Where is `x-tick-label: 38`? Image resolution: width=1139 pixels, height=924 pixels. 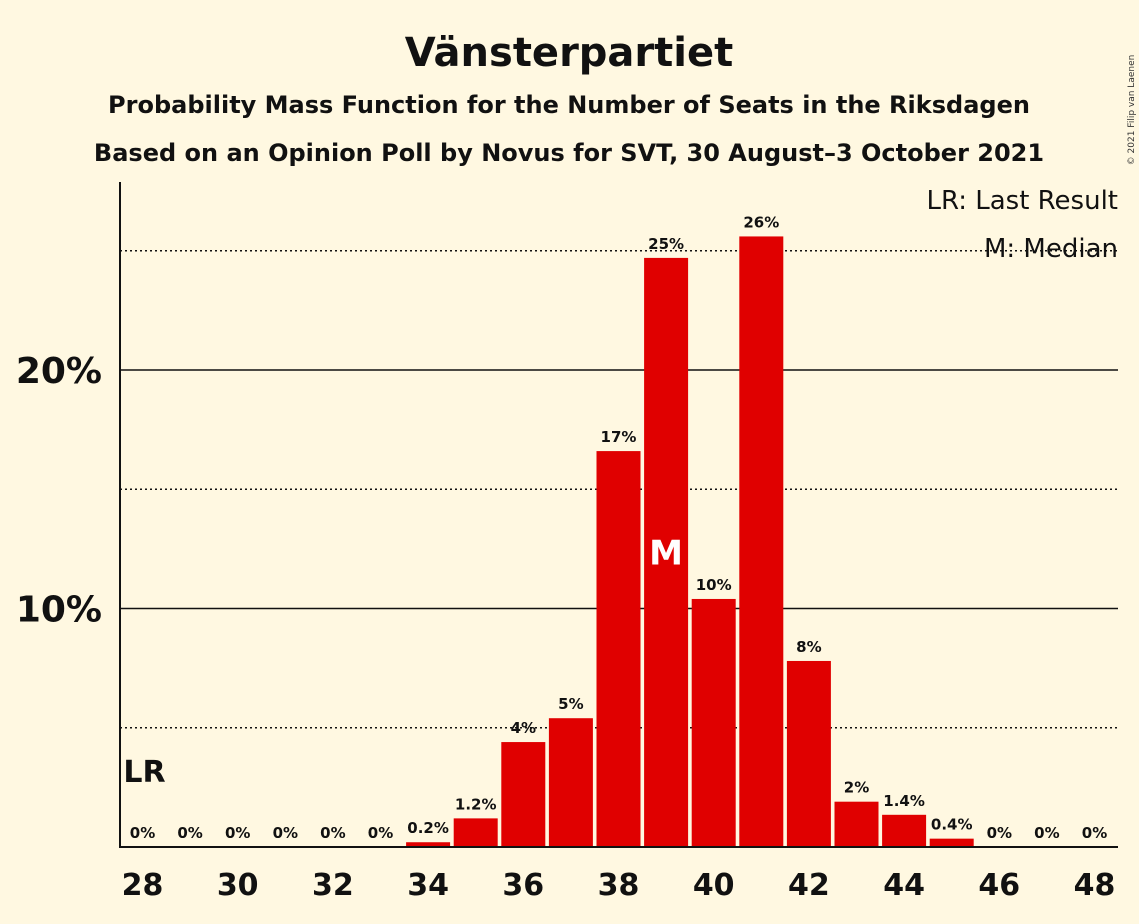 x-tick-label: 38 is located at coordinates (619, 885).